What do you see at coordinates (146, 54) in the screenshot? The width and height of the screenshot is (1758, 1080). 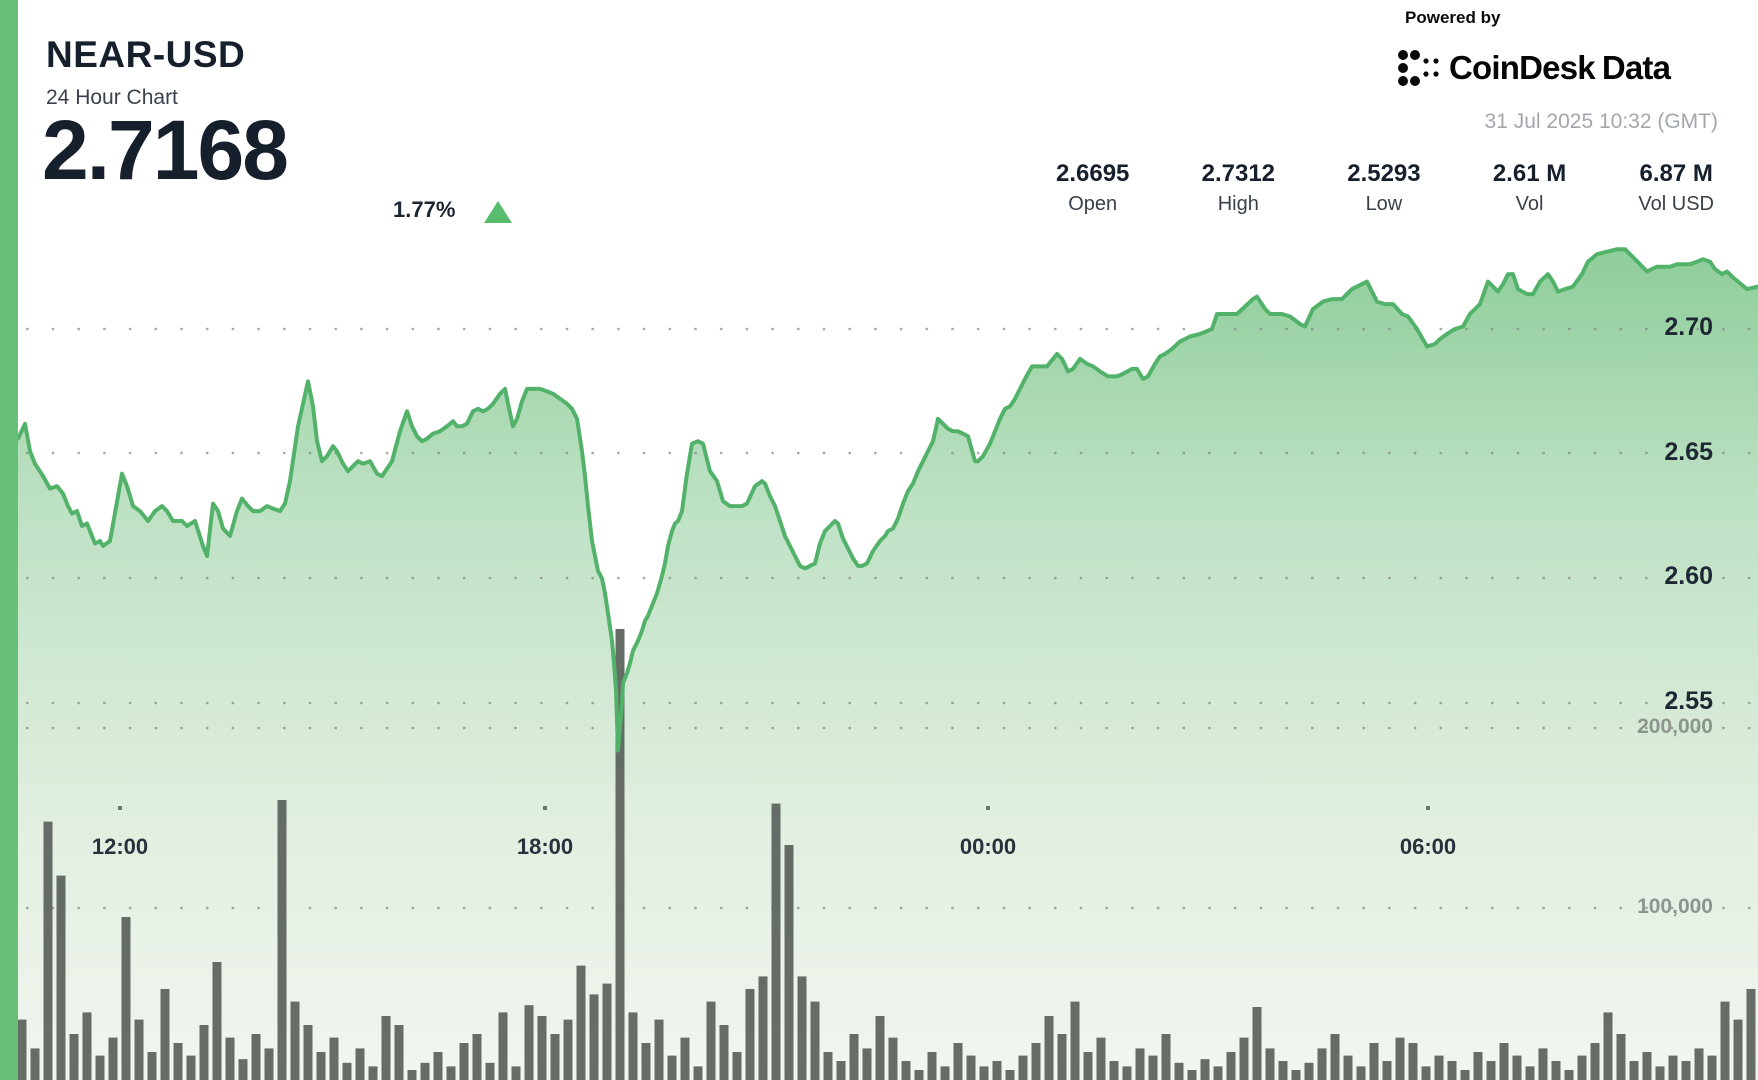 I see `instrument-symbol: NEAR-USD` at bounding box center [146, 54].